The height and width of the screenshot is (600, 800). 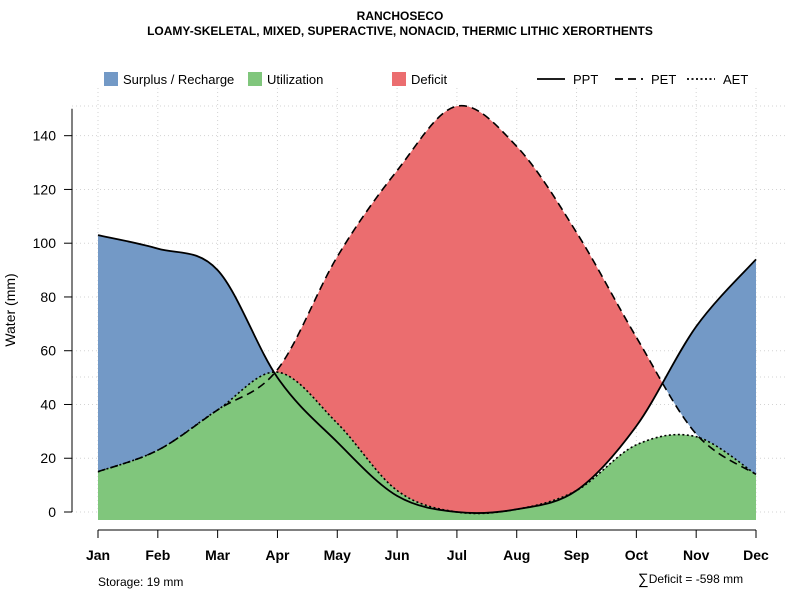 What do you see at coordinates (663, 79) in the screenshot?
I see `legend-label: PET` at bounding box center [663, 79].